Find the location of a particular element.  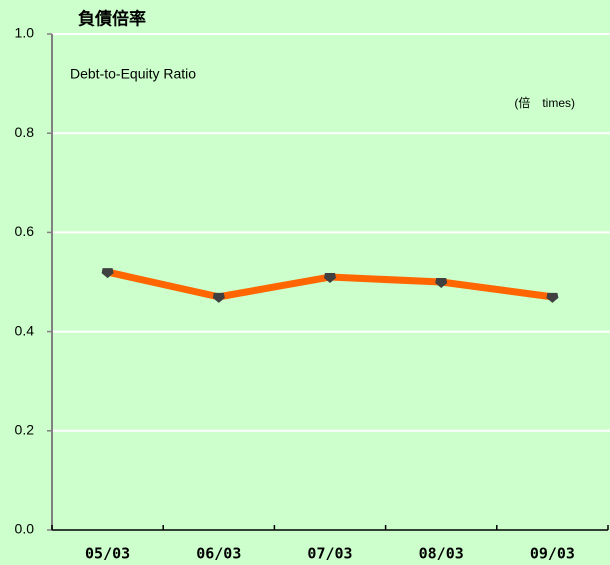

chart-title: 負債倍率 is located at coordinates (112, 18).